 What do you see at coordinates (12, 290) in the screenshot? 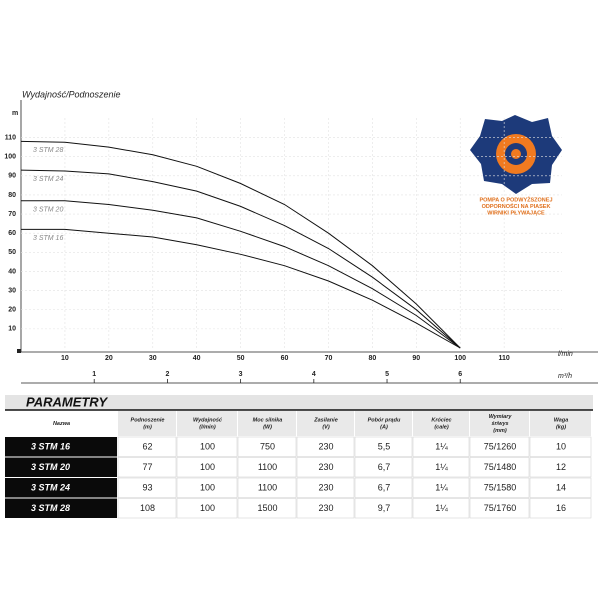
I see `y-tick-label: 30` at bounding box center [12, 290].